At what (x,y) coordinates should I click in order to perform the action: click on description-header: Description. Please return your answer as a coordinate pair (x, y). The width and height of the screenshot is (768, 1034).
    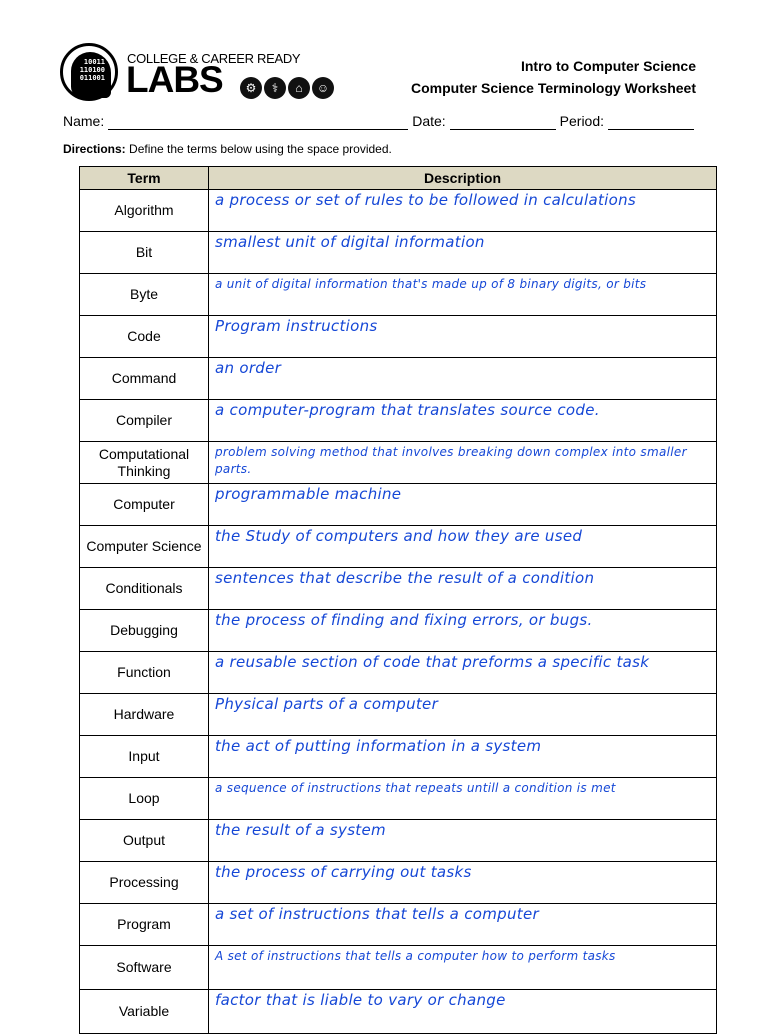
    Looking at the image, I should click on (462, 178).